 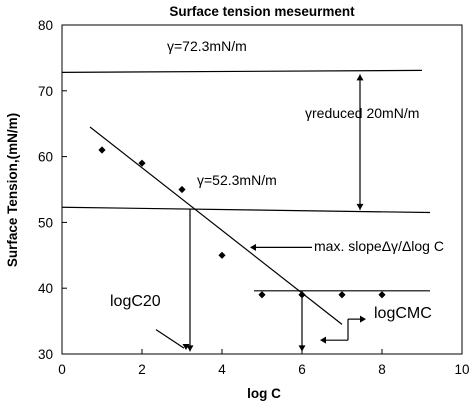 I want to click on y-tick-label: 60, so click(x=45, y=157).